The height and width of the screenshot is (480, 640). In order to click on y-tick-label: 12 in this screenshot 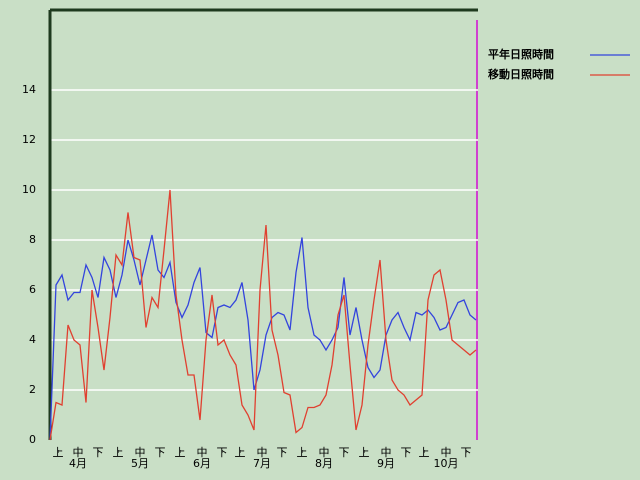, I will do `click(29, 139)`.